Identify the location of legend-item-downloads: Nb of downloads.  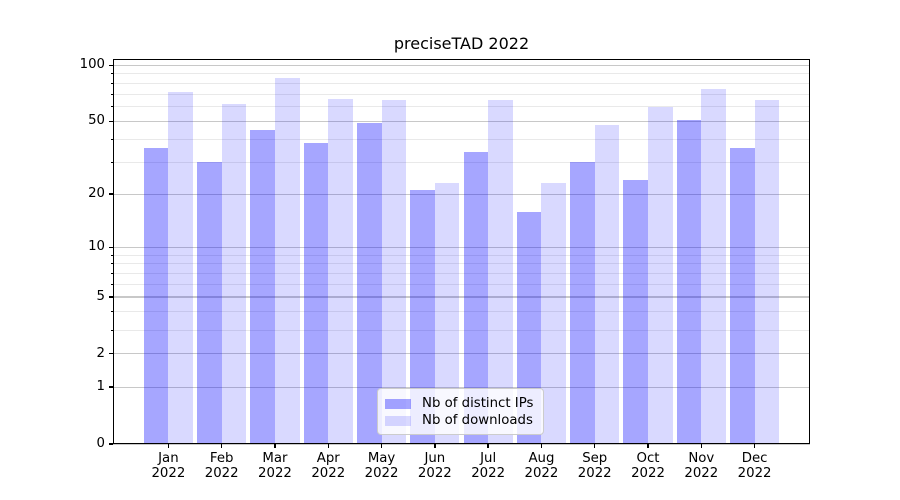
(460, 421).